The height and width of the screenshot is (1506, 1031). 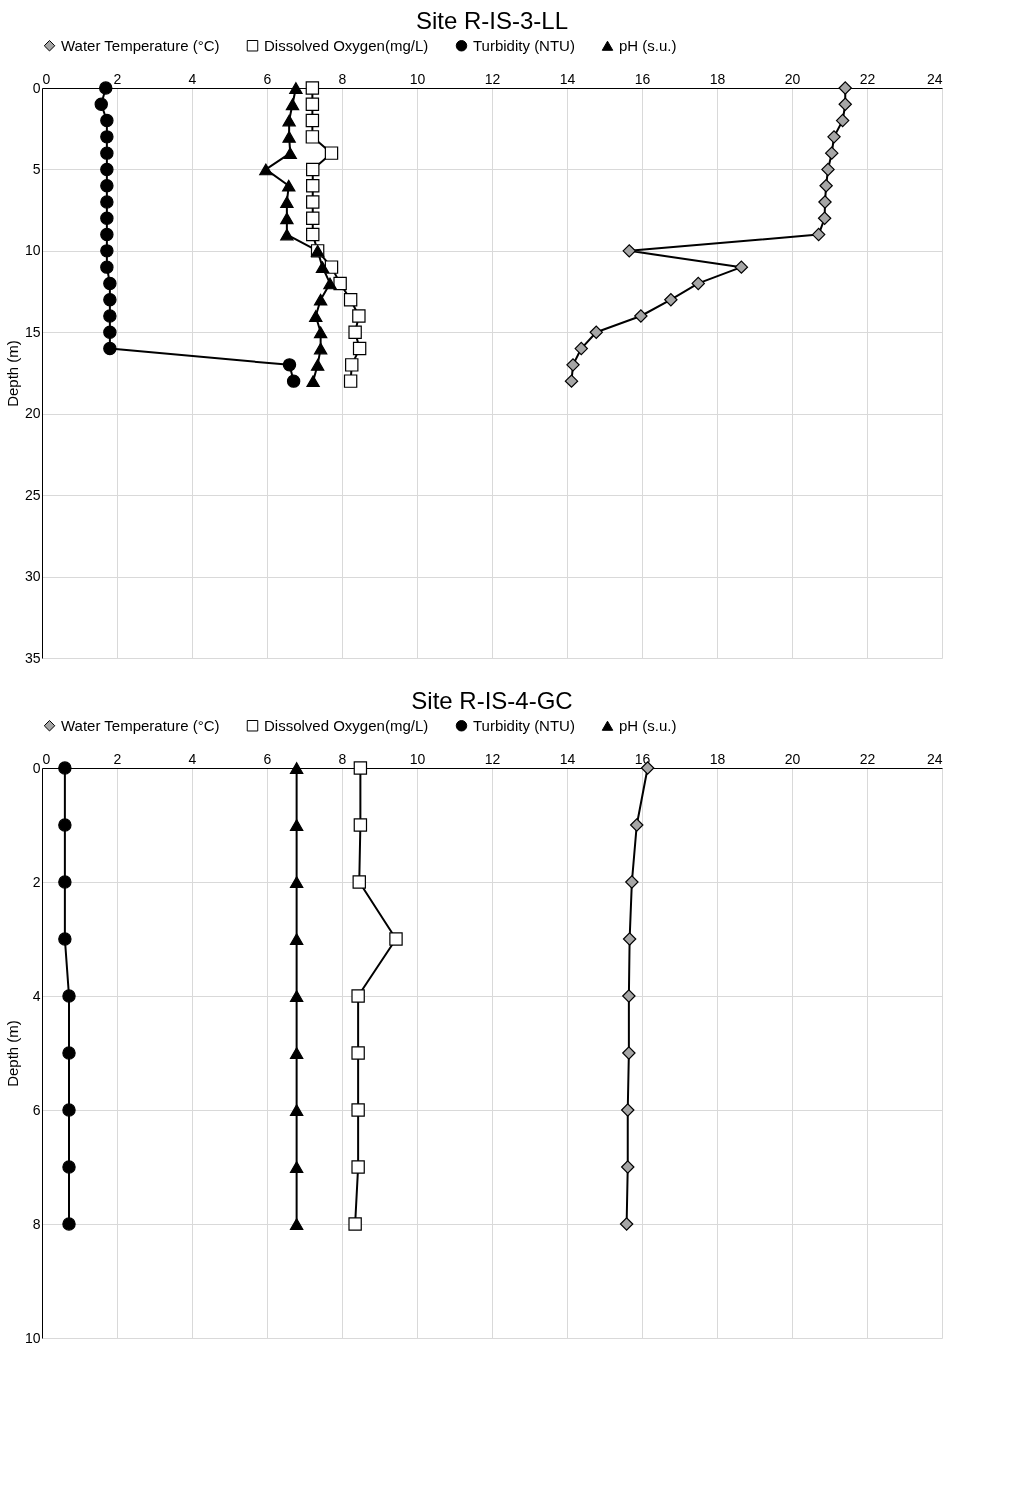 I want to click on legend-label: Turbidity (NTU), so click(x=524, y=45).